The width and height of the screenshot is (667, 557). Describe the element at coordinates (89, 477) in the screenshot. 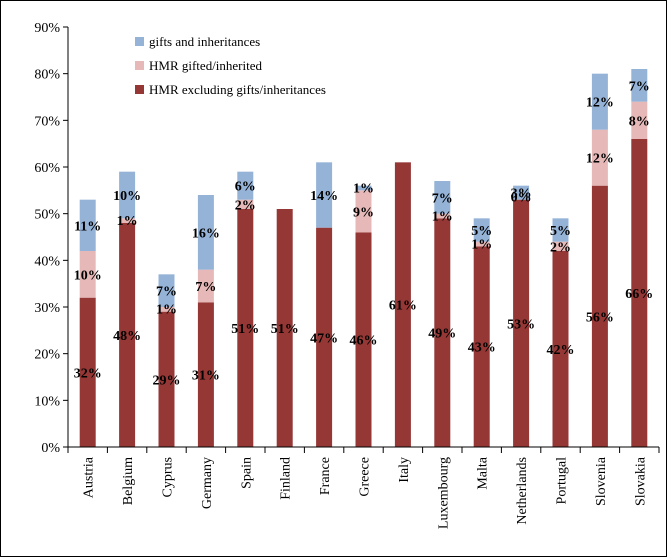

I see `x-tick-label: Austria` at that location.